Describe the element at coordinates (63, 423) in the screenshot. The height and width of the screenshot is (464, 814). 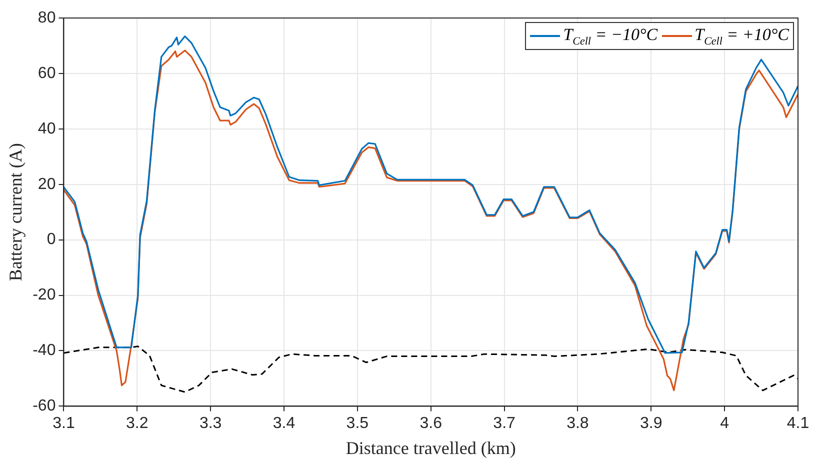
I see `x-tick-label: 3.1` at that location.